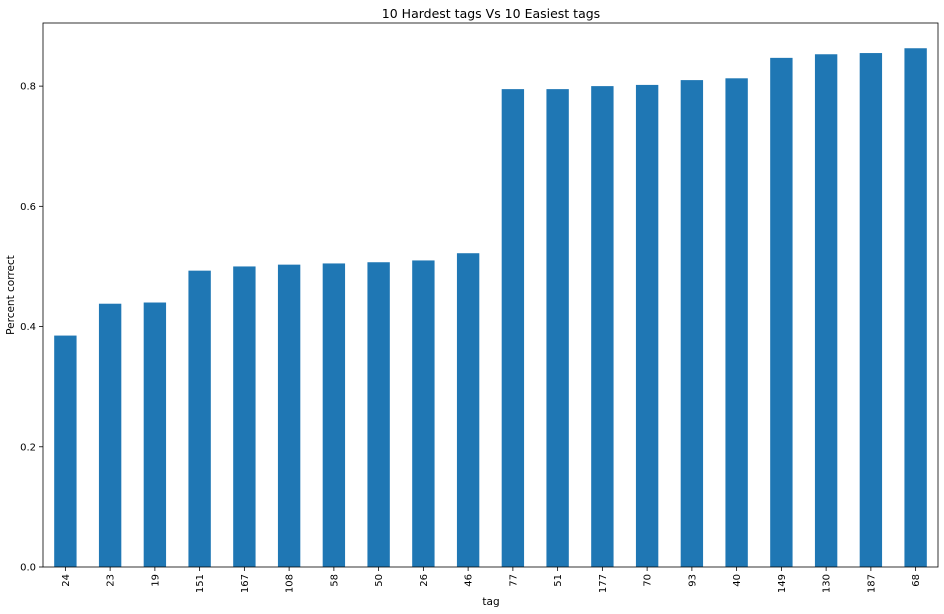 This screenshot has height=614, width=944. I want to click on x-tick-label: 58, so click(334, 580).